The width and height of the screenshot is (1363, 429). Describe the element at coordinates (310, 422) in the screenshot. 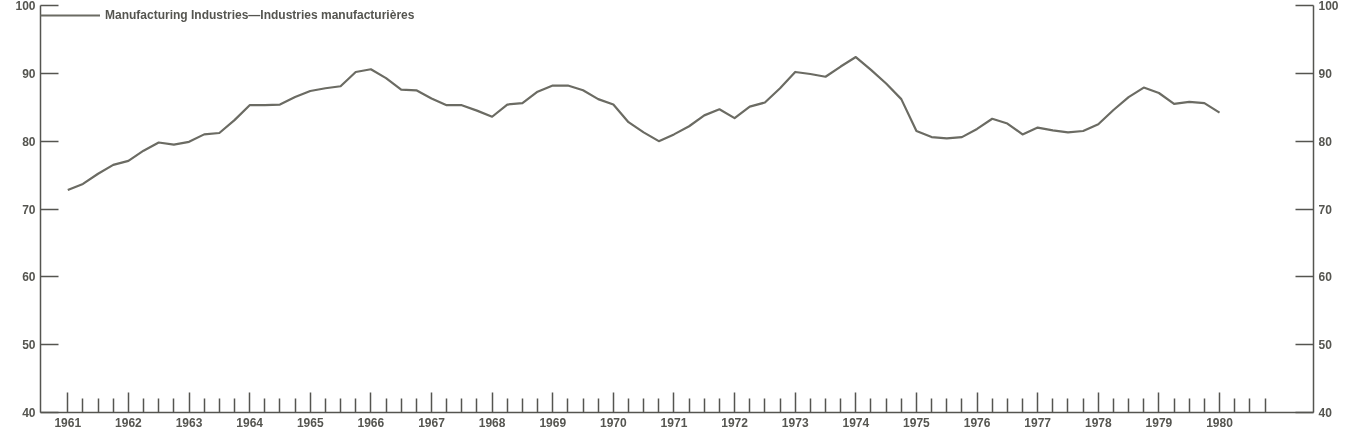

I see `x-tick-label: 1965` at that location.